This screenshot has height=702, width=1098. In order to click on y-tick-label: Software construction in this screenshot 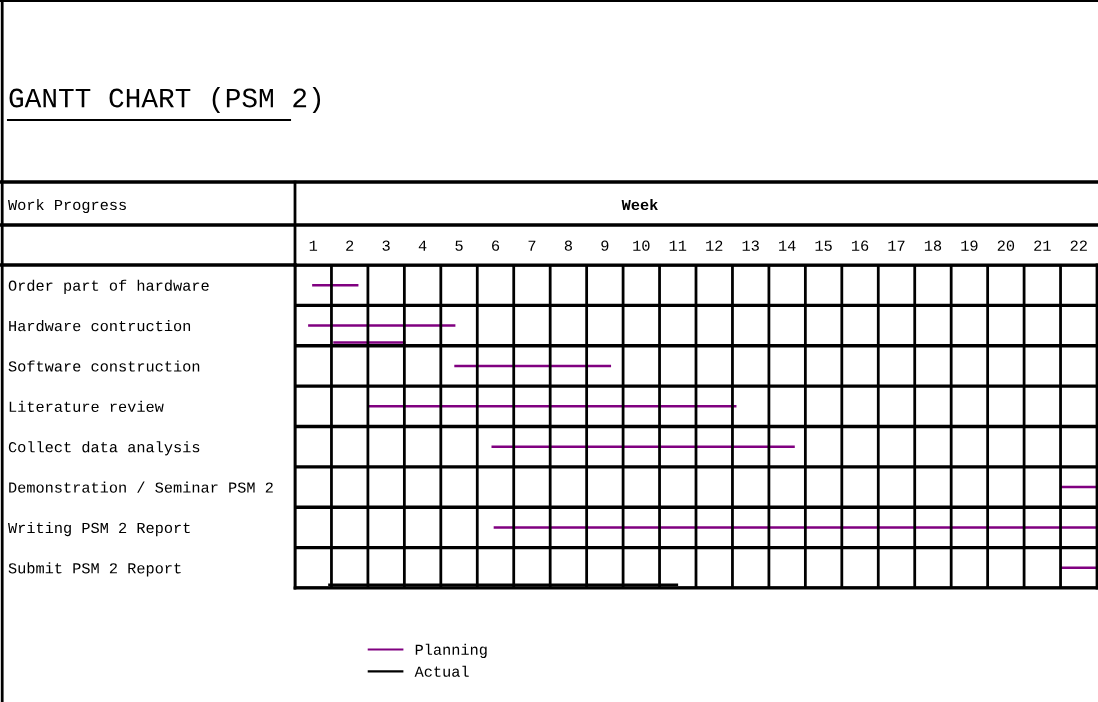, I will do `click(104, 366)`.